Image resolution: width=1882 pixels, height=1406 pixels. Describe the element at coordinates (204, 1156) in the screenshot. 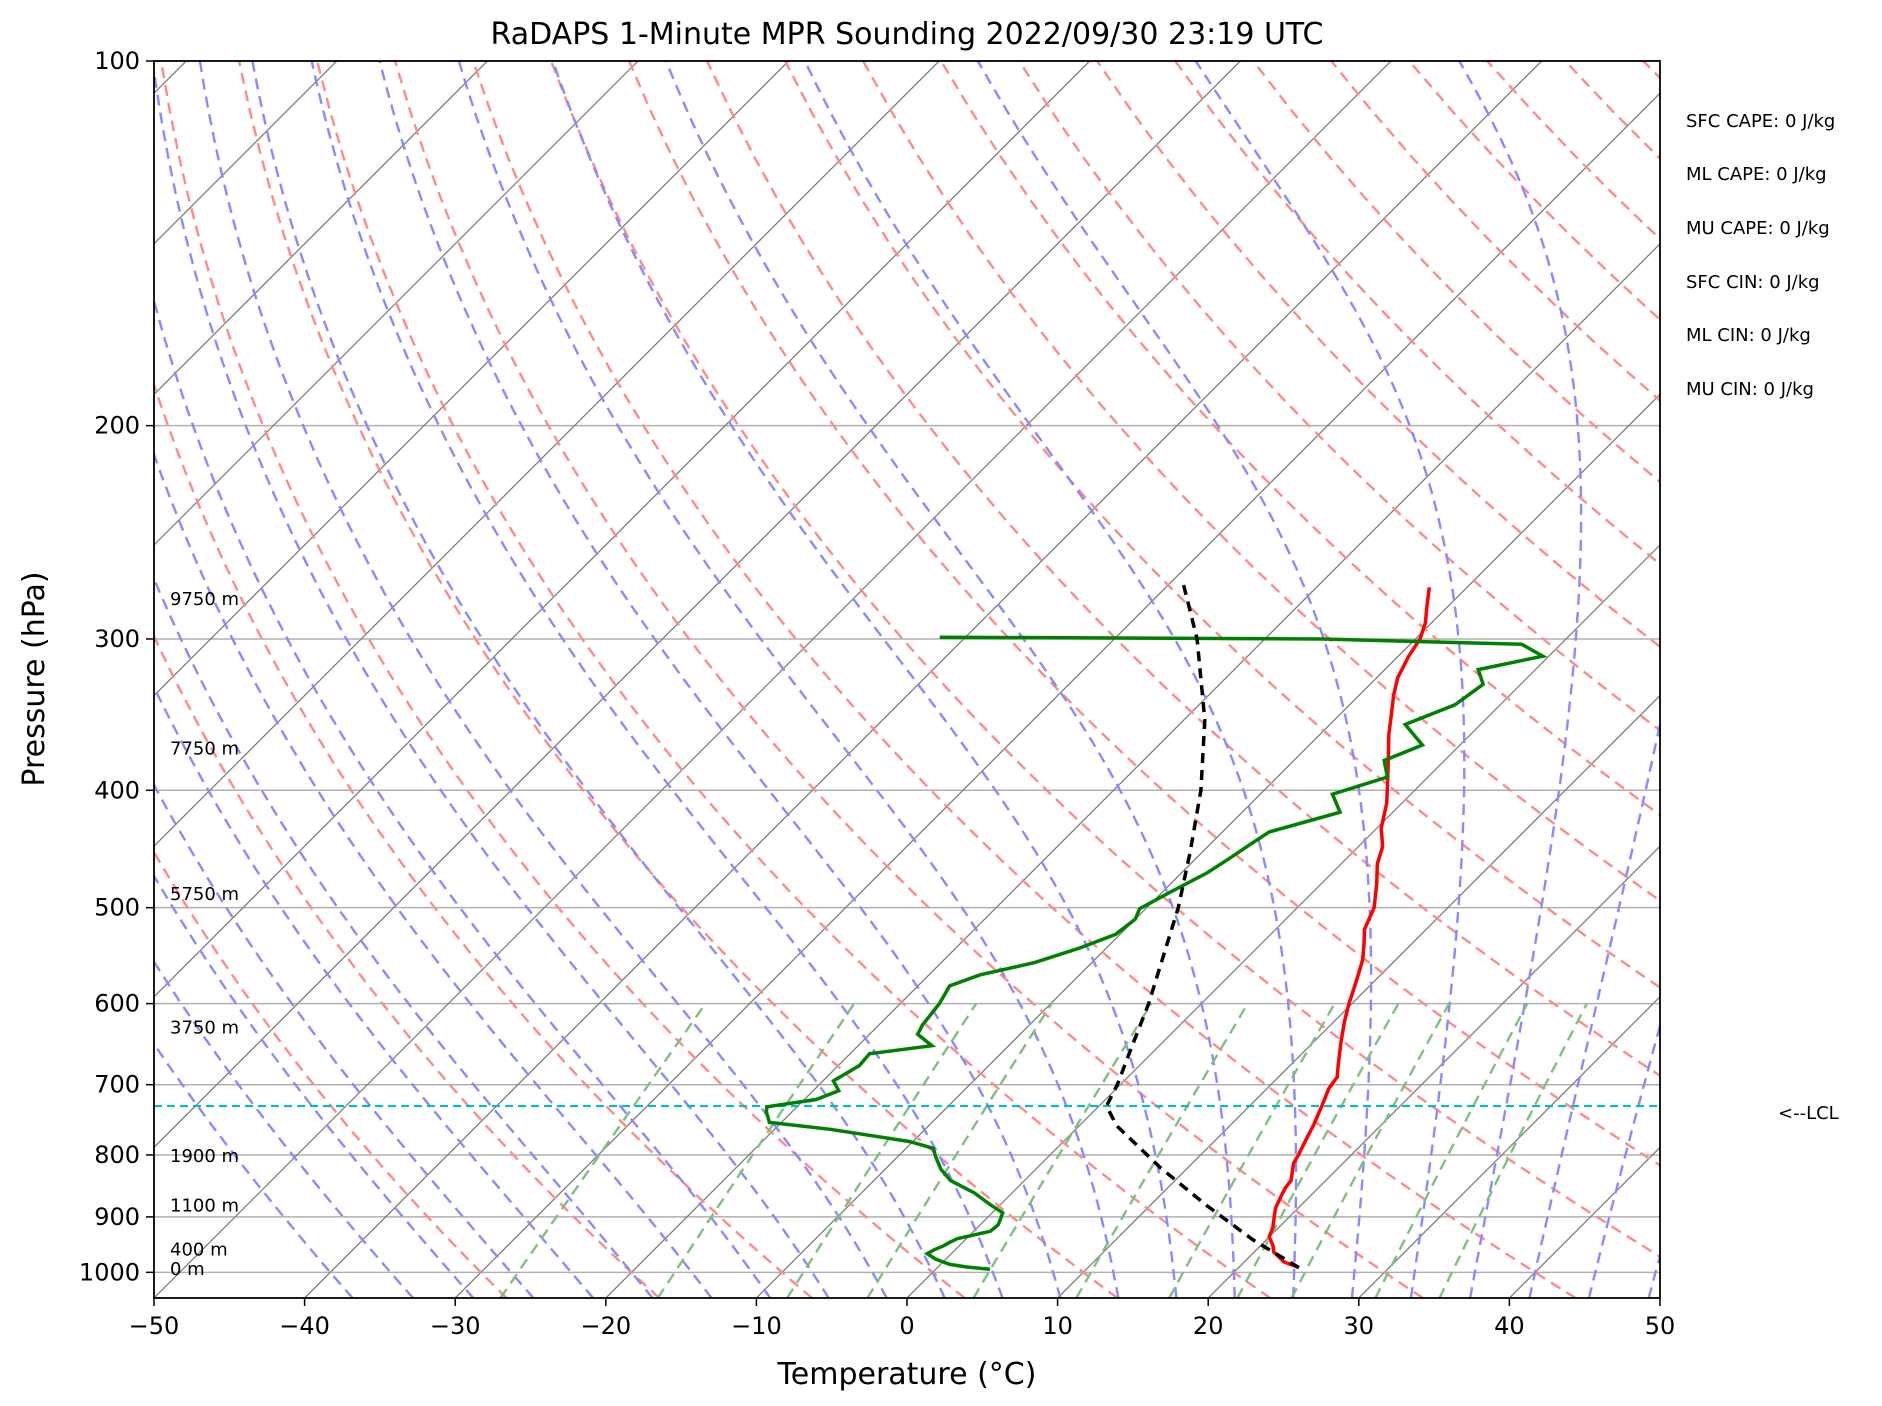

I see `height-label: 1900 m` at that location.